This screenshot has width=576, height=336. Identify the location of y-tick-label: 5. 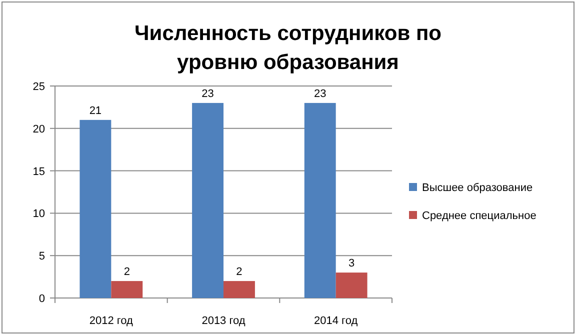
(41, 256).